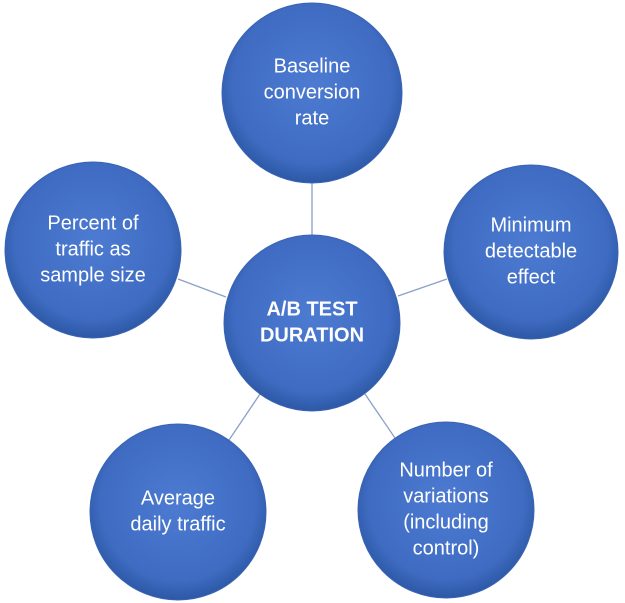  I want to click on node-label: detectable, so click(531, 251).